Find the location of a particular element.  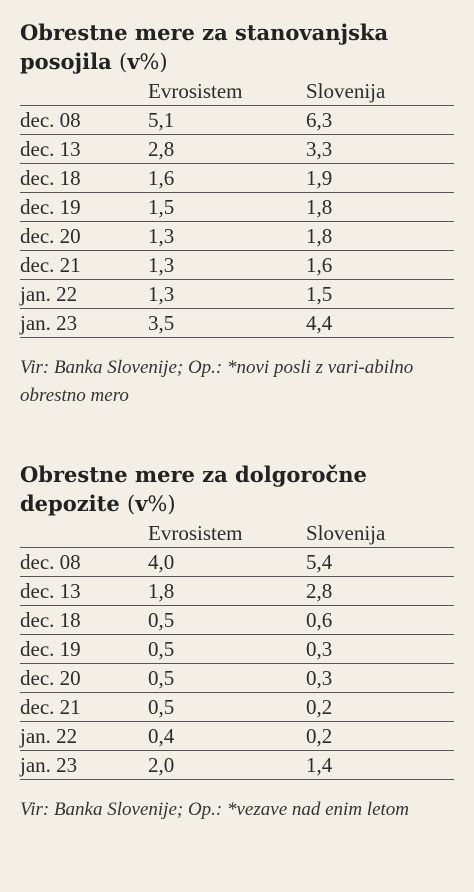

table-row: dec. 20 1,3 1,8 is located at coordinates (237, 235).